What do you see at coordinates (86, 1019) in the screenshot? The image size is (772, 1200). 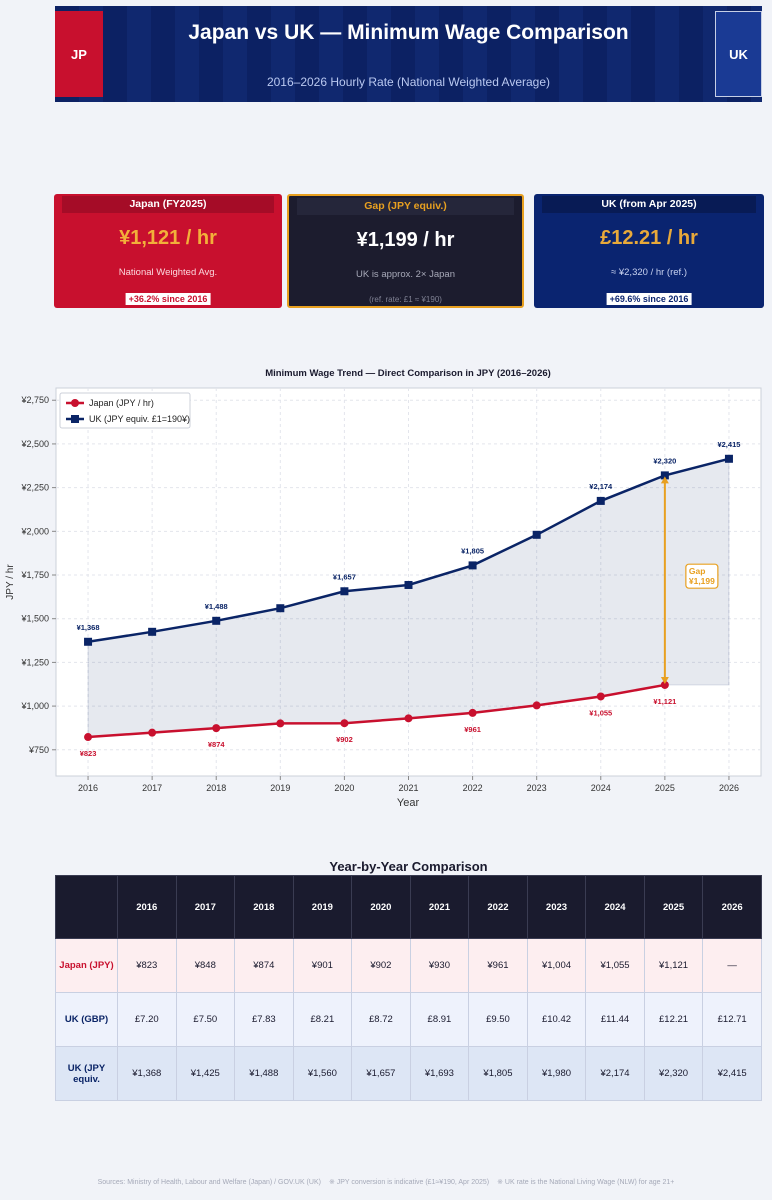 I see `row-label: UK (GBP)` at bounding box center [86, 1019].